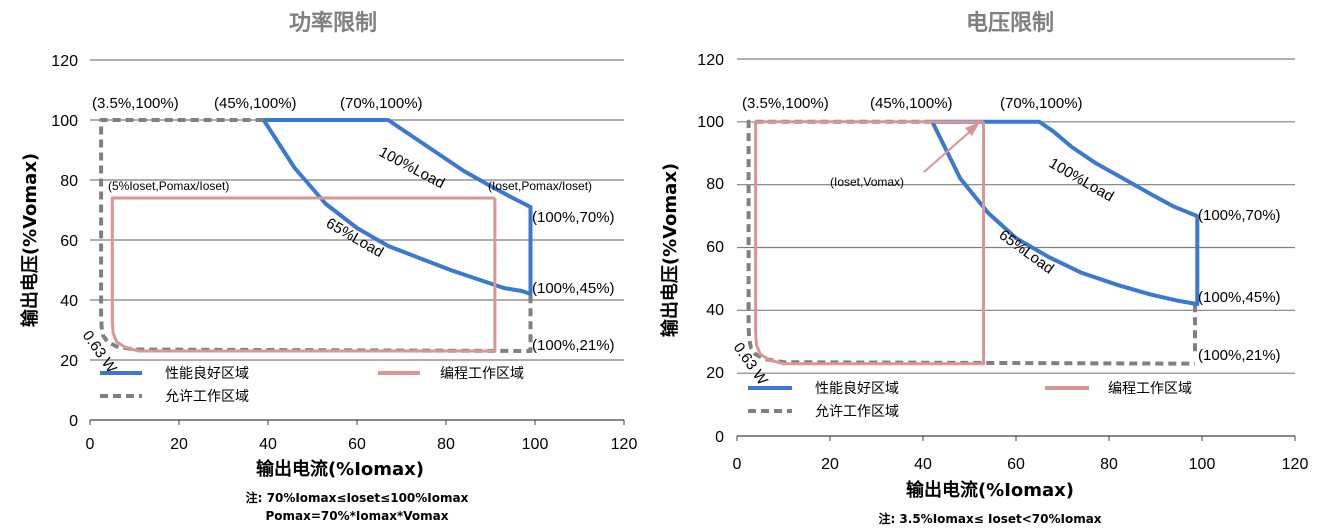 The height and width of the screenshot is (530, 1321). Describe the element at coordinates (1010, 23) in the screenshot. I see `chart-title: 电压限制` at that location.